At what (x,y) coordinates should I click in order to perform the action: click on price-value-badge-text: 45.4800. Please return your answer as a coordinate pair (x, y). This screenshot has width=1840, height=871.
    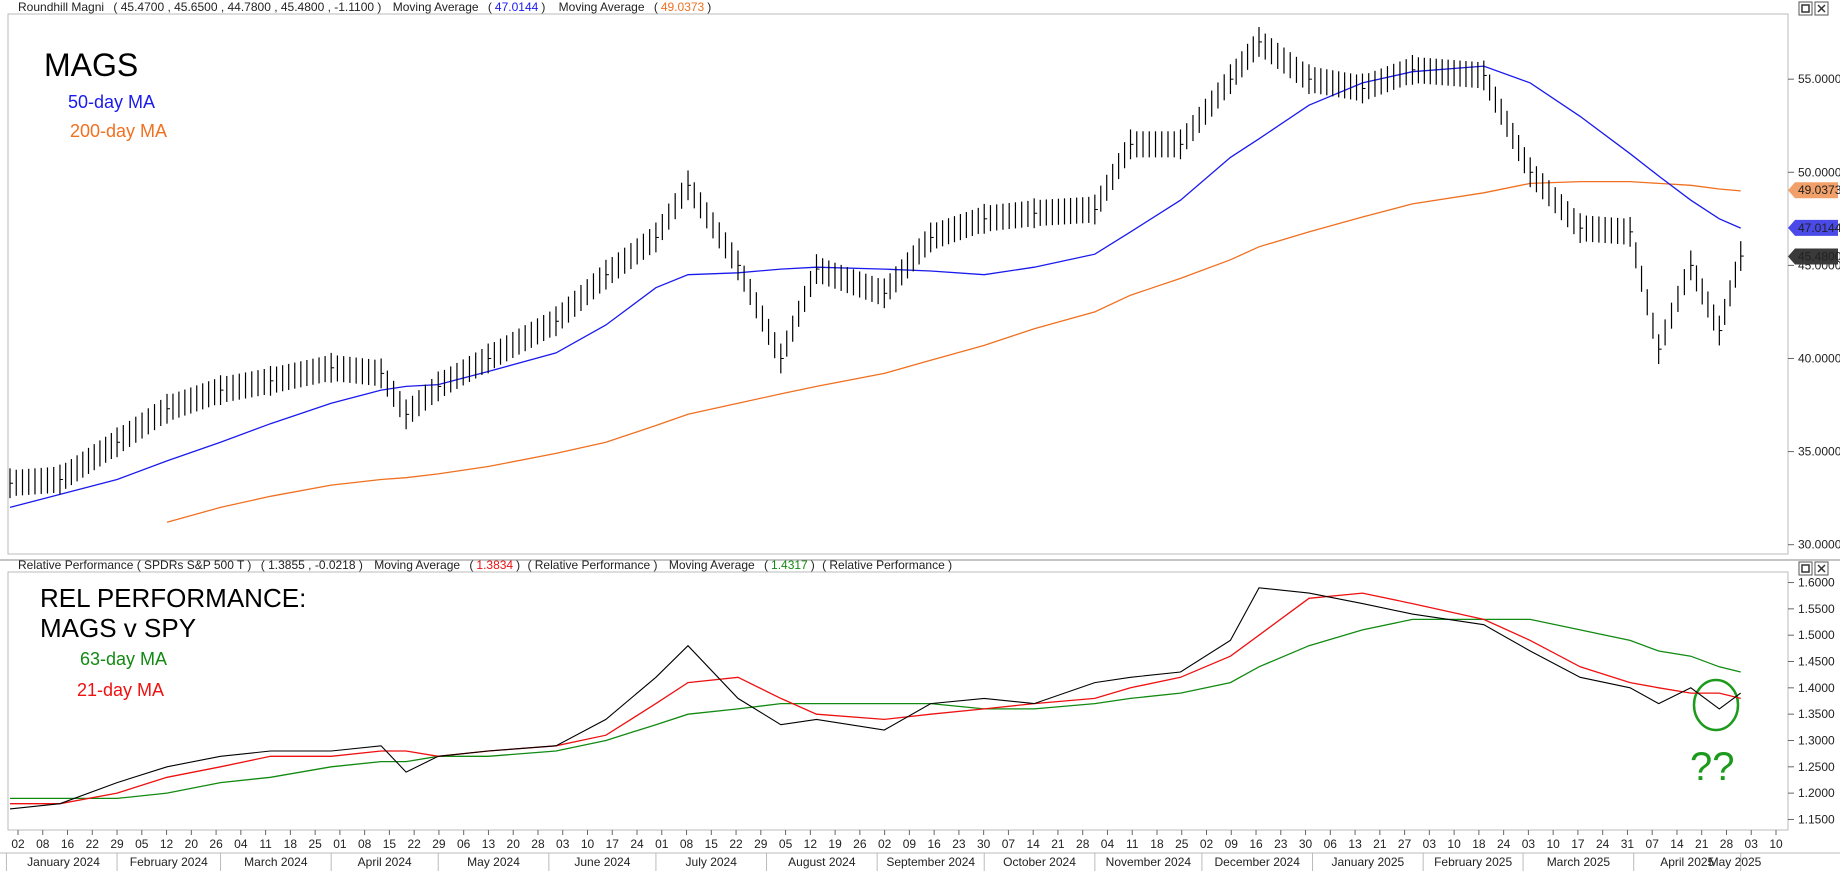
    Looking at the image, I should click on (1819, 256).